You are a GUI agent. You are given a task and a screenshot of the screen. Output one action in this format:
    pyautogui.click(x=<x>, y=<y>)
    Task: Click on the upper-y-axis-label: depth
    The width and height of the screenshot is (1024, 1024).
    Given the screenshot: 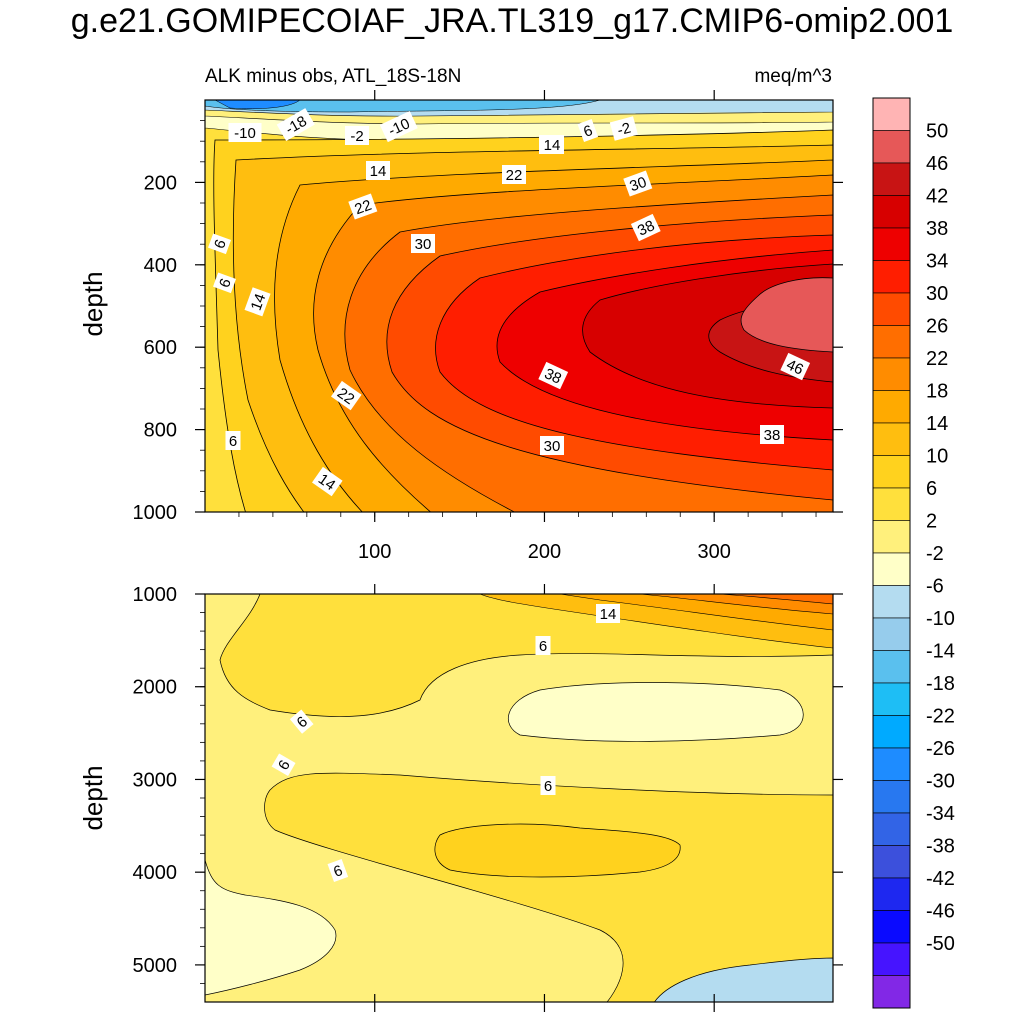 What is the action you would take?
    pyautogui.click(x=93, y=303)
    